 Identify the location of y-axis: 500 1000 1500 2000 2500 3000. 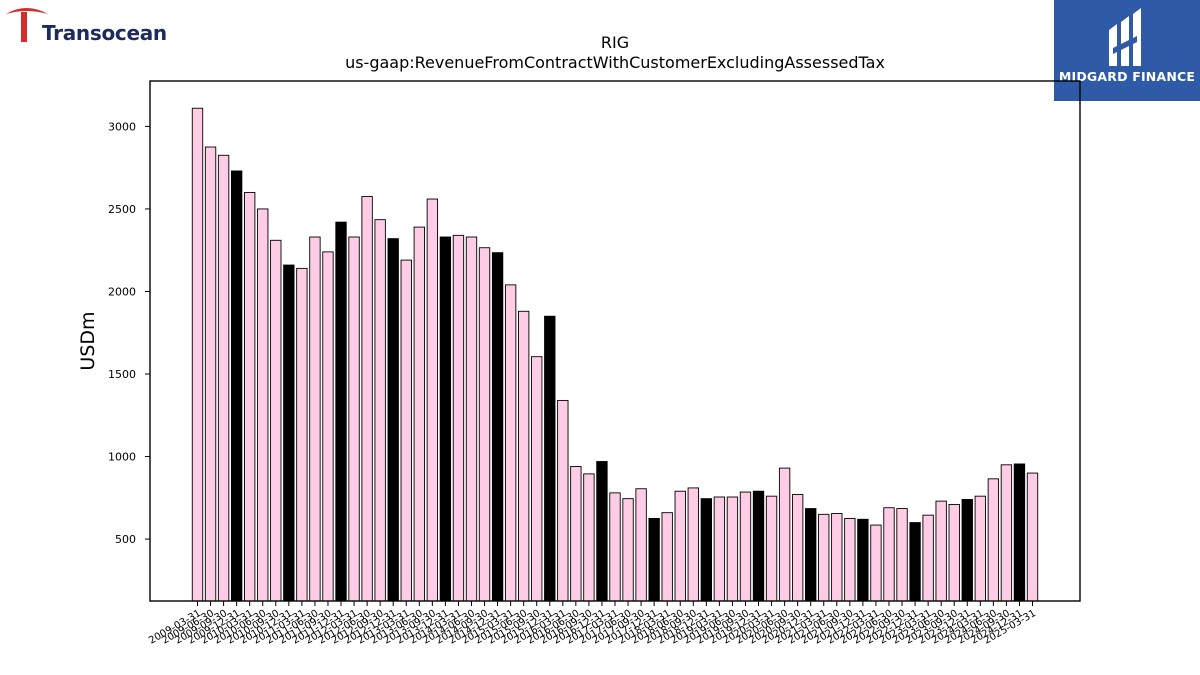
(129, 333).